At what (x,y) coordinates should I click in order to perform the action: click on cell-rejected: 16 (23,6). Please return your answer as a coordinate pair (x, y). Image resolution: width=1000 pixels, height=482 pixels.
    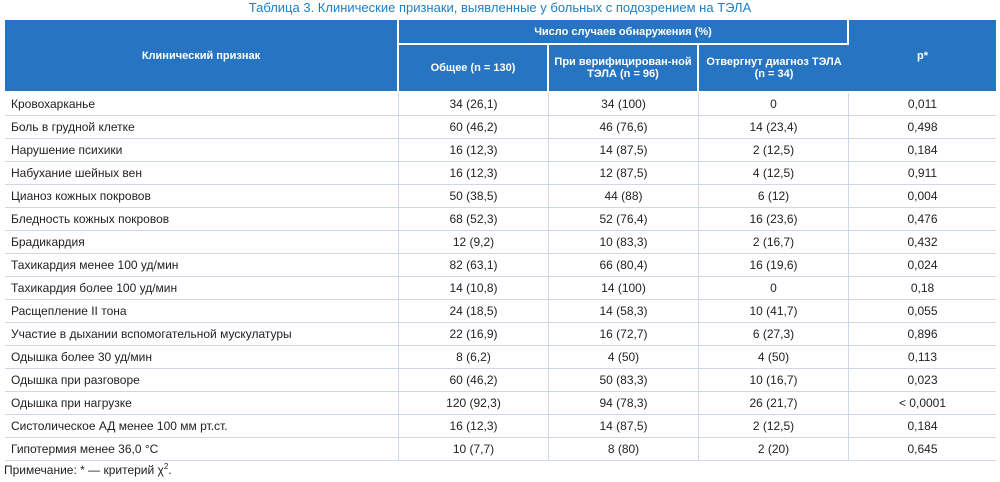
    Looking at the image, I should click on (774, 219).